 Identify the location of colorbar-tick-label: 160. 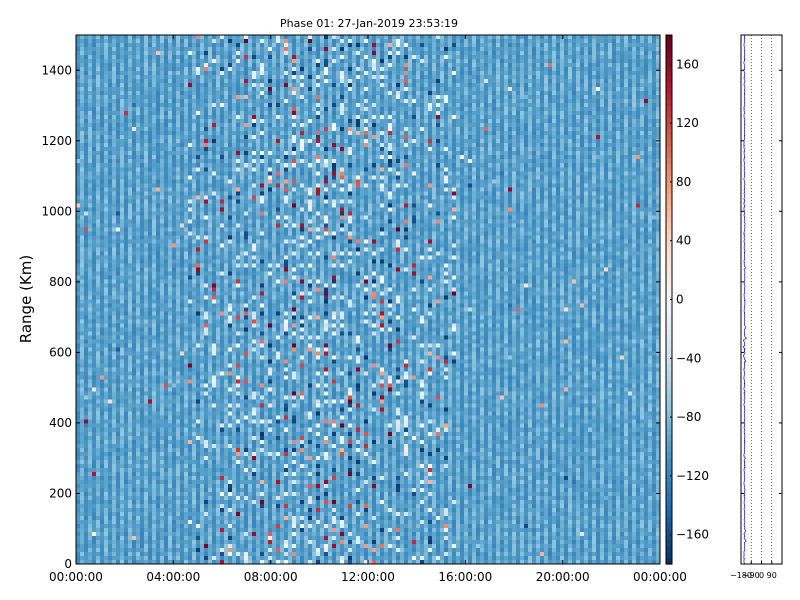
(687, 64).